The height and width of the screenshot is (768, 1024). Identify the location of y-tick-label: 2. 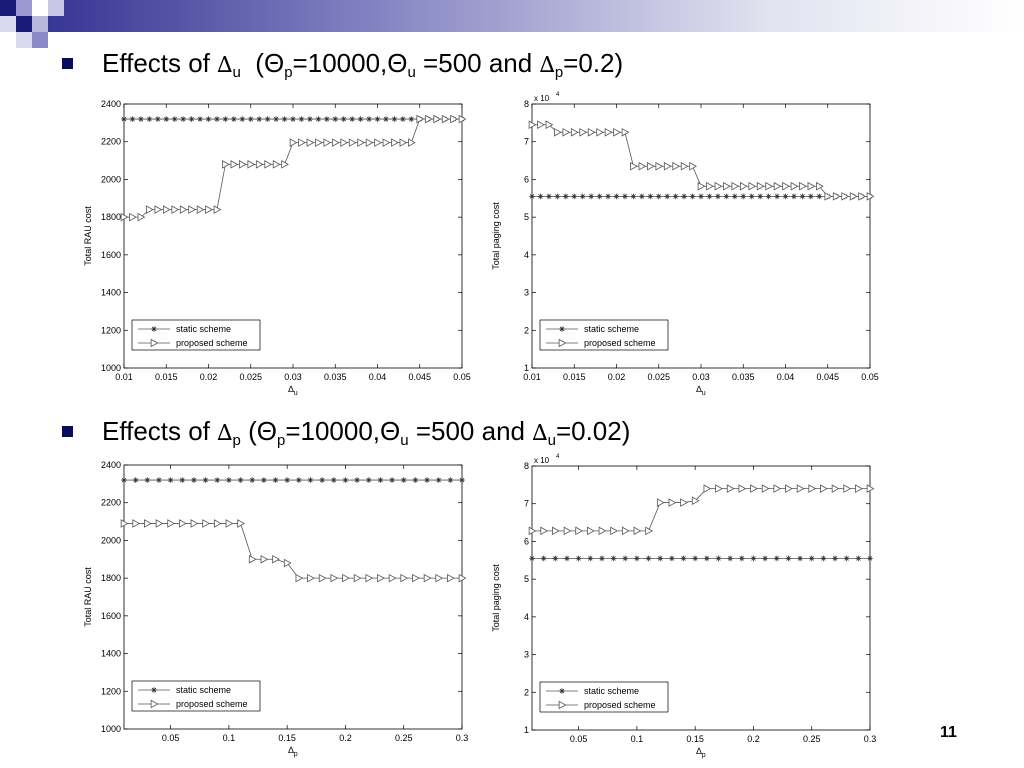
(526, 330).